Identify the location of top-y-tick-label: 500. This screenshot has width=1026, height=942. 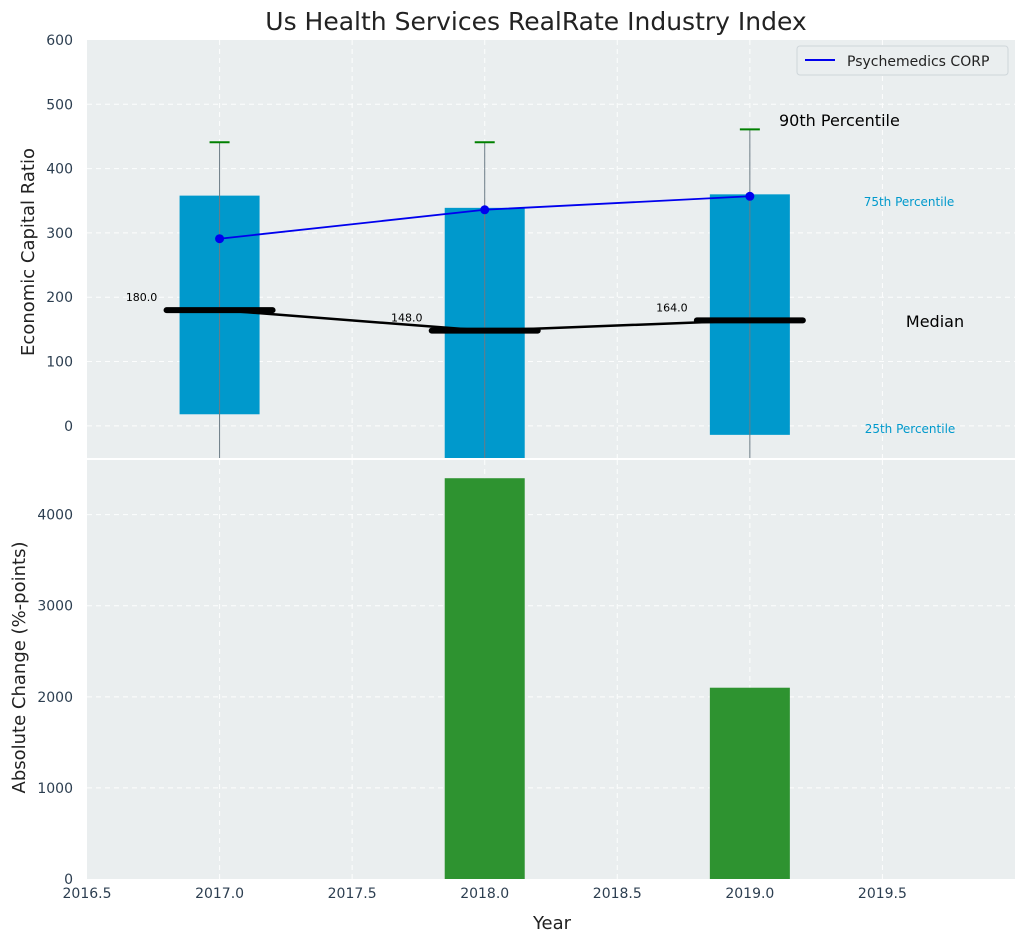
(59, 105).